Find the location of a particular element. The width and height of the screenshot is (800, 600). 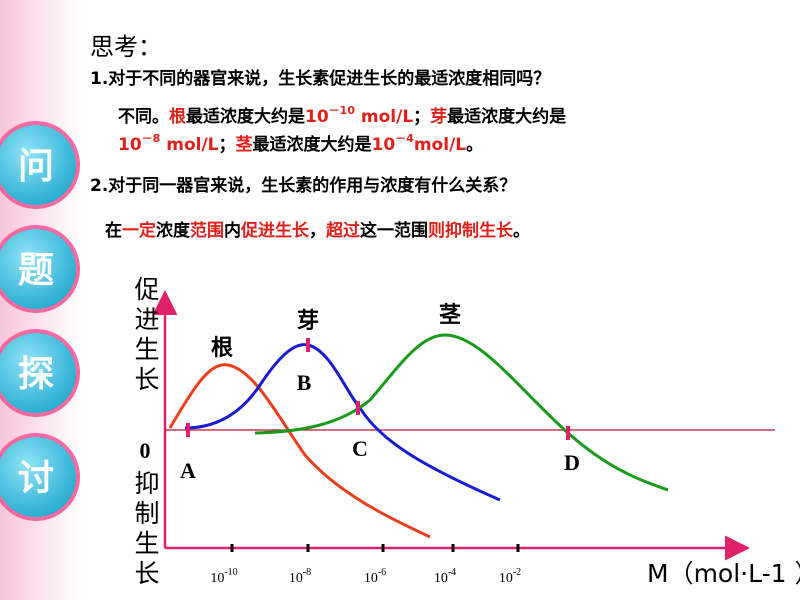

answer-segment: 内 is located at coordinates (232, 230).